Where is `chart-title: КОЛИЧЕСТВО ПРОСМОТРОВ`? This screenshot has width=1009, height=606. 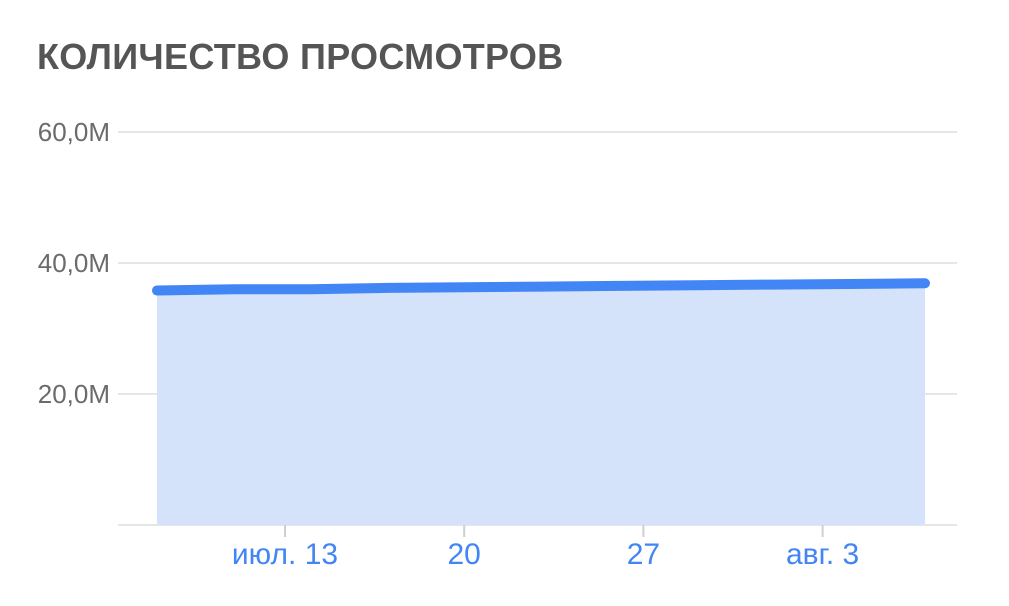 chart-title: КОЛИЧЕСТВО ПРОСМОТРОВ is located at coordinates (300, 56).